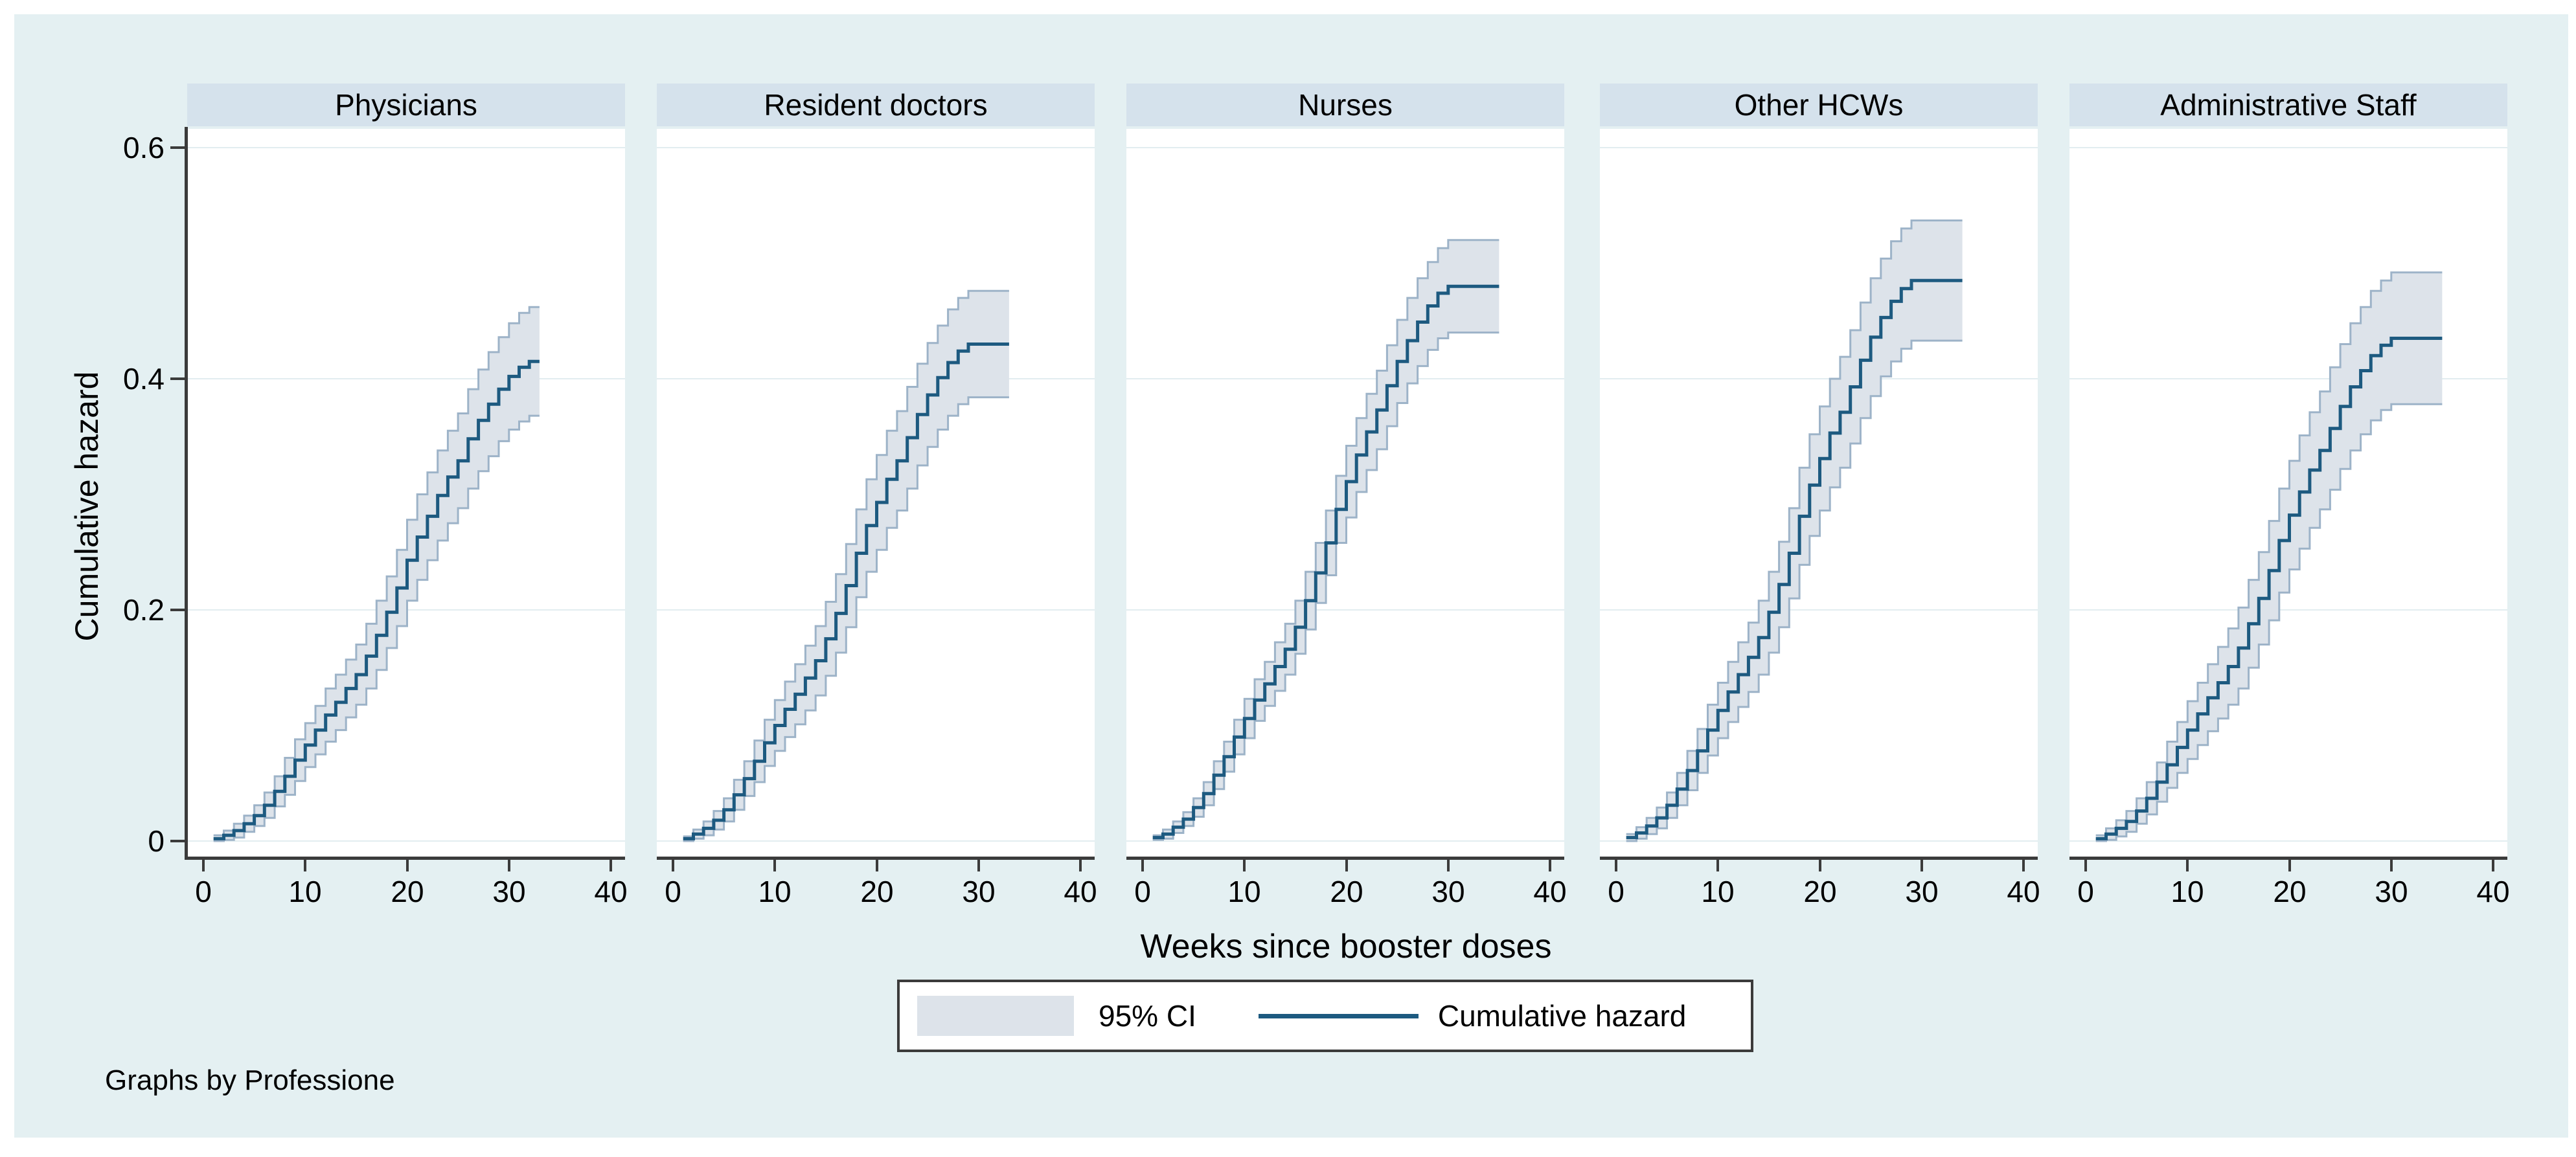 The width and height of the screenshot is (2576, 1157). What do you see at coordinates (186, 493) in the screenshot?
I see `y-axis-line` at bounding box center [186, 493].